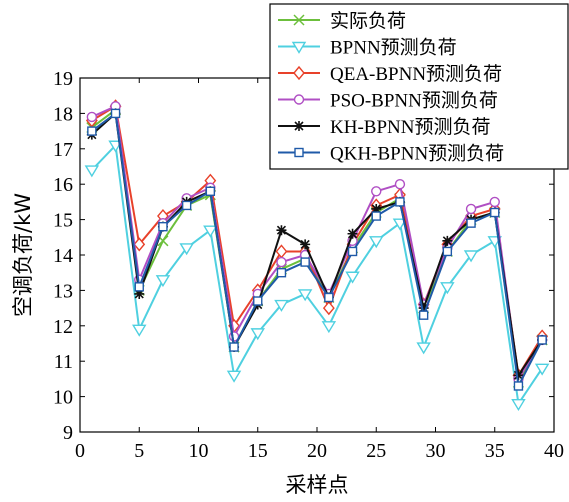 The width and height of the screenshot is (569, 502). Describe the element at coordinates (495, 451) in the screenshot. I see `x-tick-label: 35` at that location.